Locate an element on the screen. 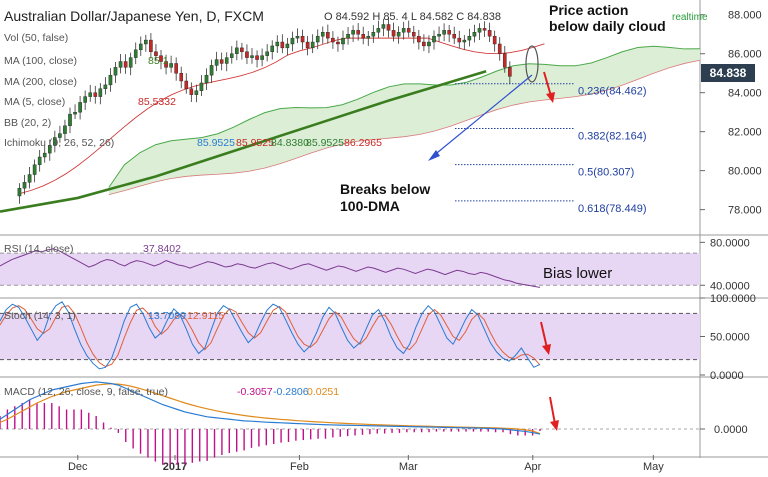 This screenshot has height=477, width=768. rsi-note: Bias lower is located at coordinates (578, 273).